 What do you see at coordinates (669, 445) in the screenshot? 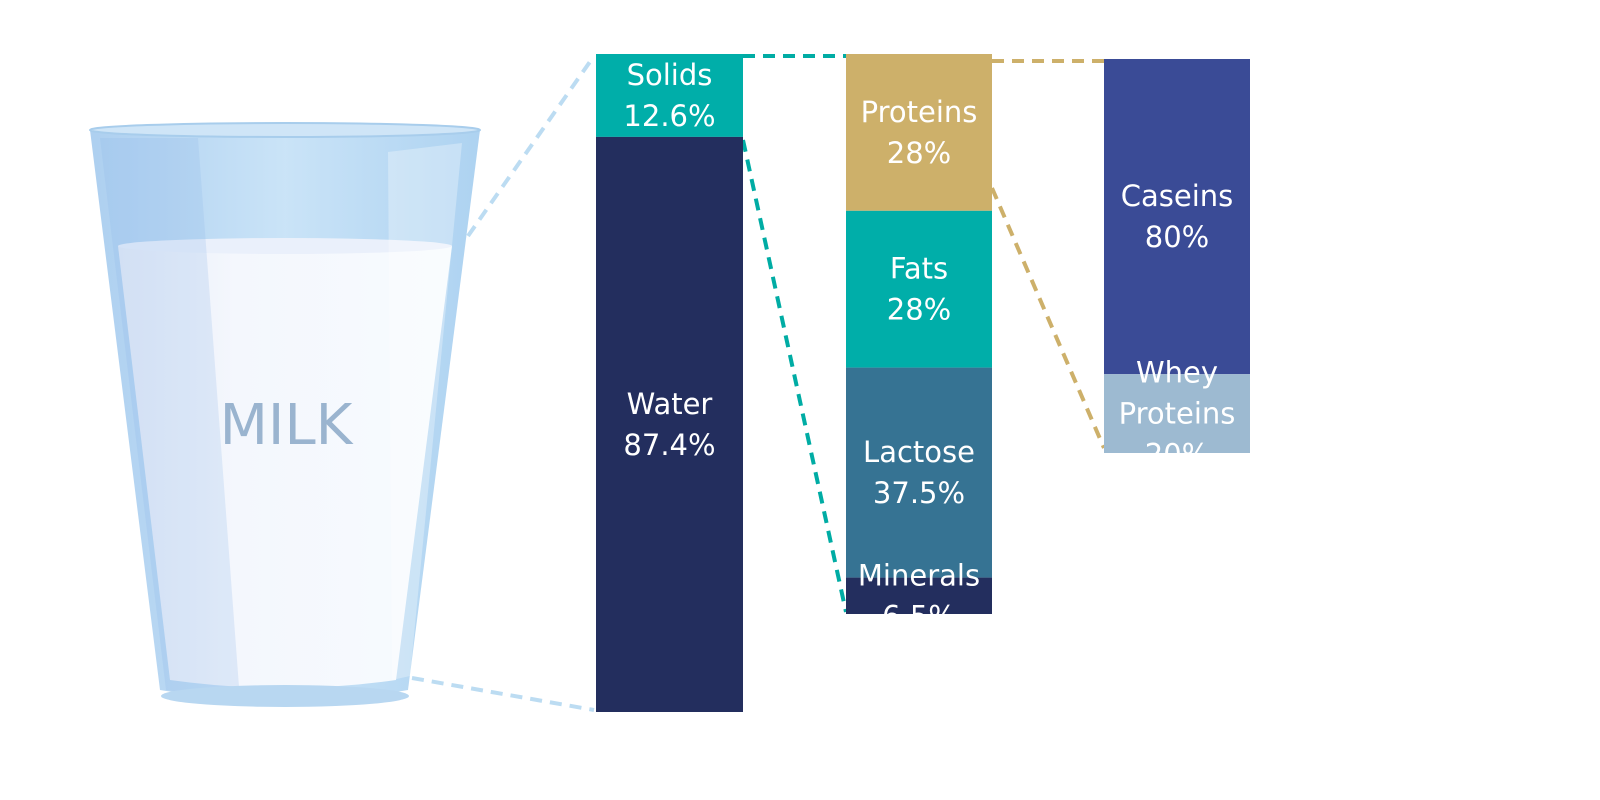
I see `segment-value-water: 87.4%` at bounding box center [669, 445].